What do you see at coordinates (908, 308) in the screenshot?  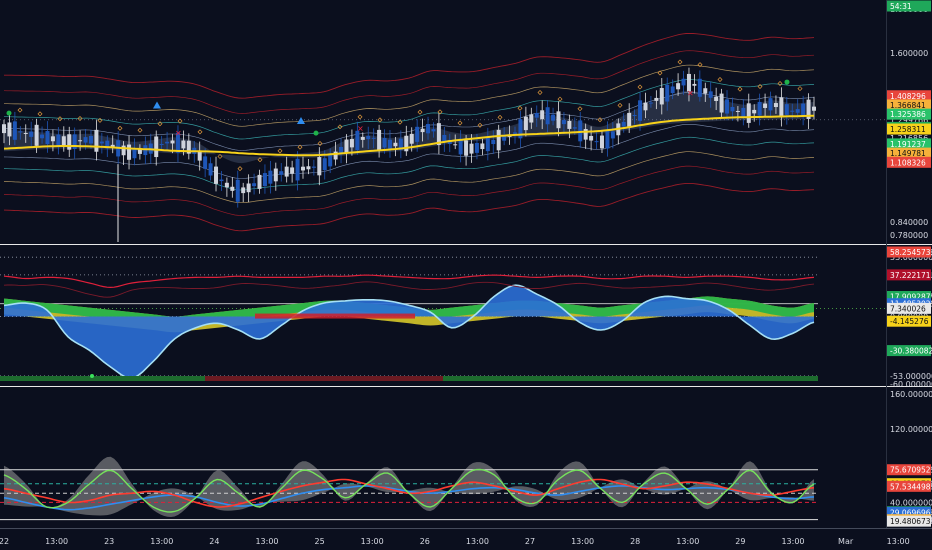 I see `price-tag-label: 7.340026` at bounding box center [908, 308].